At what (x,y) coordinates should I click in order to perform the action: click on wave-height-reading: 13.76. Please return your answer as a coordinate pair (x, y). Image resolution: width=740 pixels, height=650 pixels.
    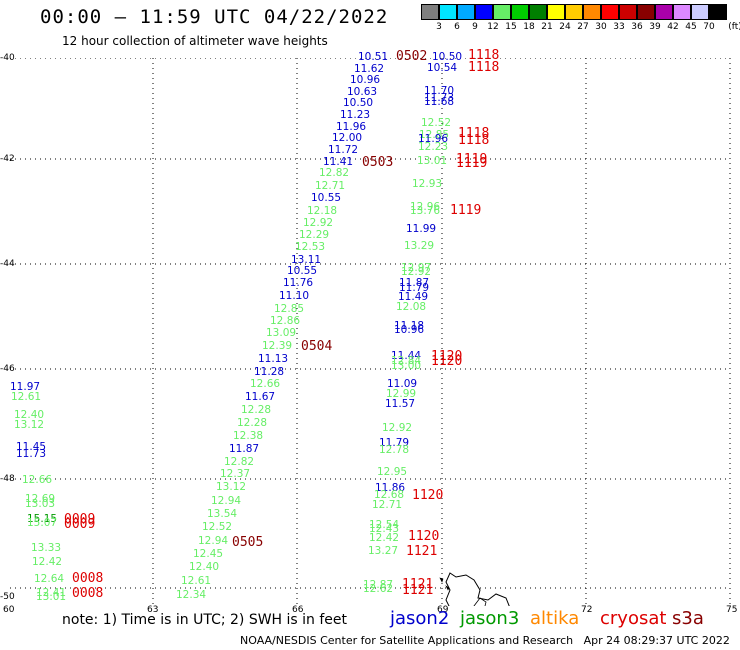
    Looking at the image, I should click on (425, 211).